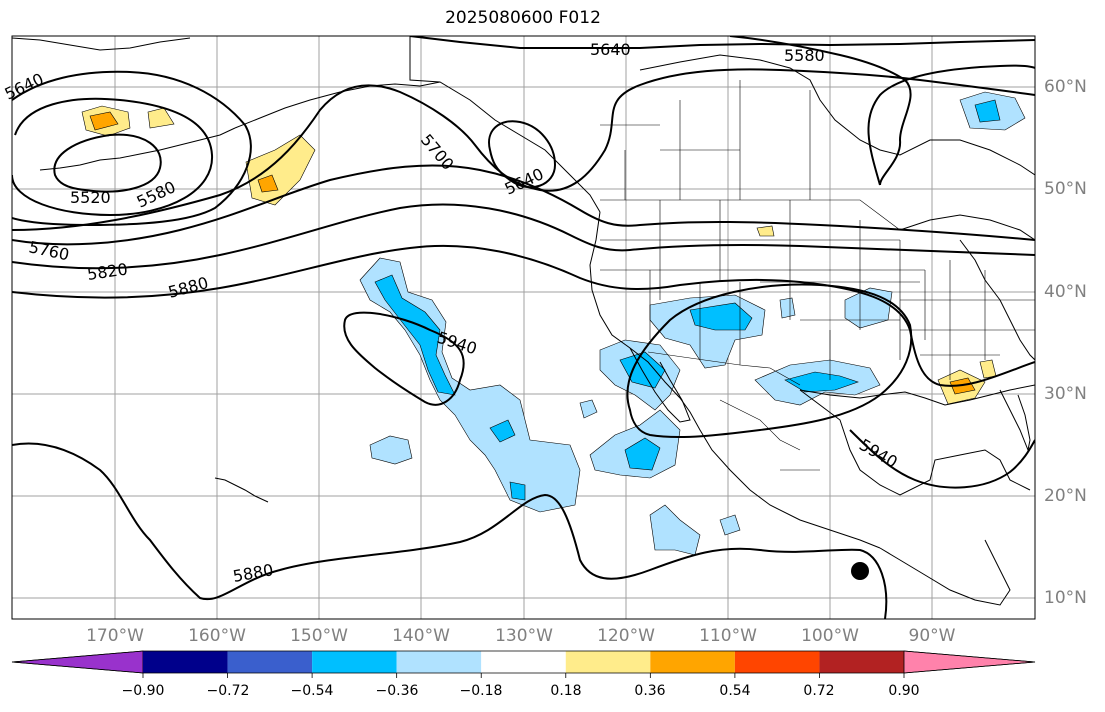 The height and width of the screenshot is (712, 1105). What do you see at coordinates (837, 115) in the screenshot?
I see `coast-canada-hudson` at bounding box center [837, 115].